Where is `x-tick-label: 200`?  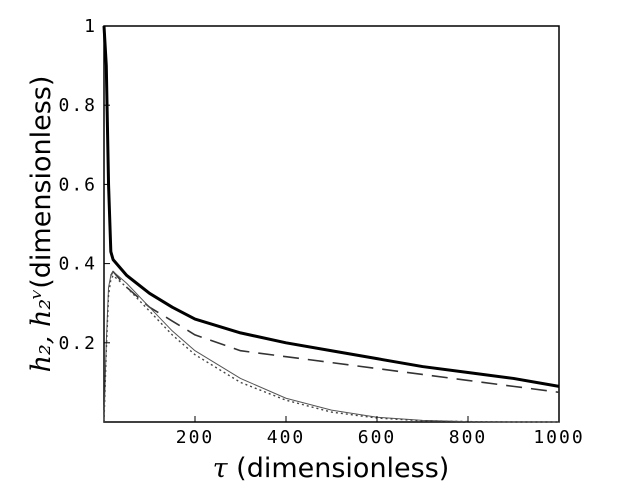 x-tick-label: 200 is located at coordinates (195, 437).